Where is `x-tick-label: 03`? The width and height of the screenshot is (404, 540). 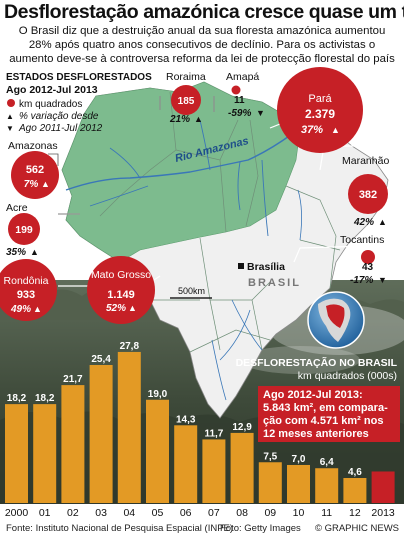
x-tick-label: 03 is located at coordinates (101, 513).